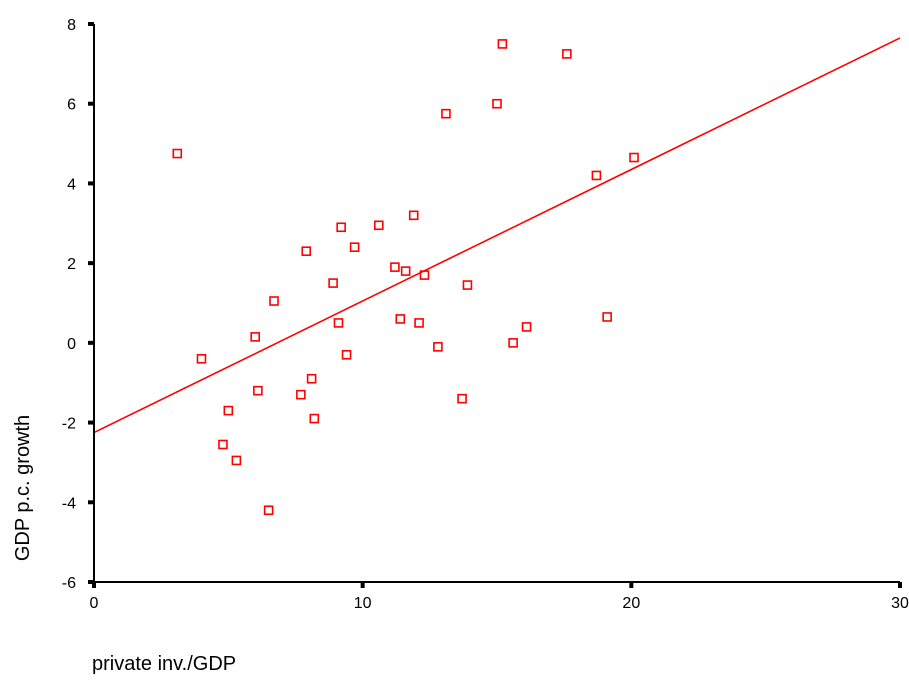 The height and width of the screenshot is (680, 909). I want to click on y-tick-label: 8, so click(71, 25).